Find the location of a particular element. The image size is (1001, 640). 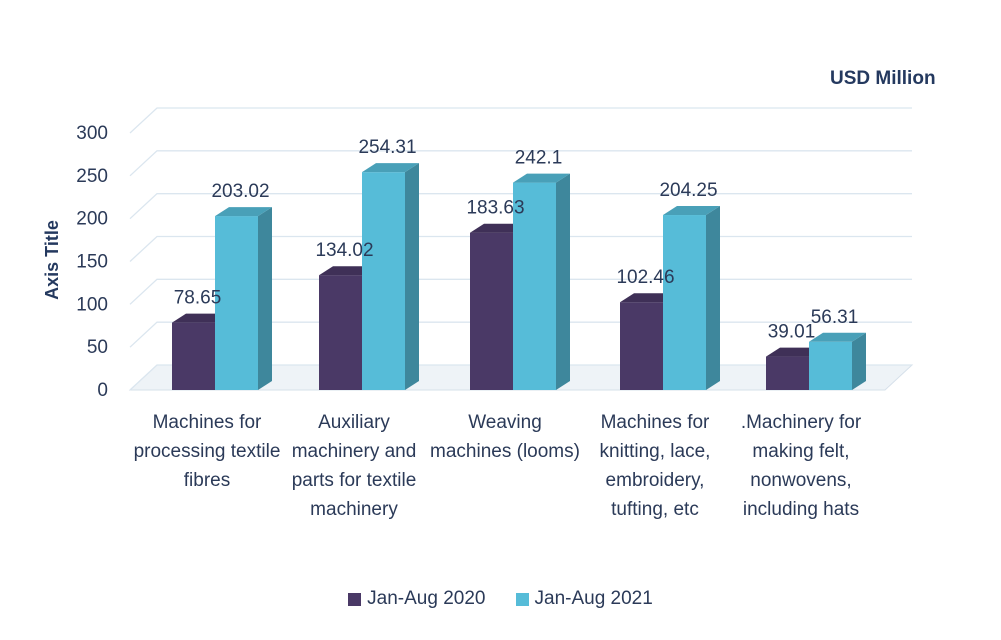

bar-s2-c4 is located at coordinates (691, 298).